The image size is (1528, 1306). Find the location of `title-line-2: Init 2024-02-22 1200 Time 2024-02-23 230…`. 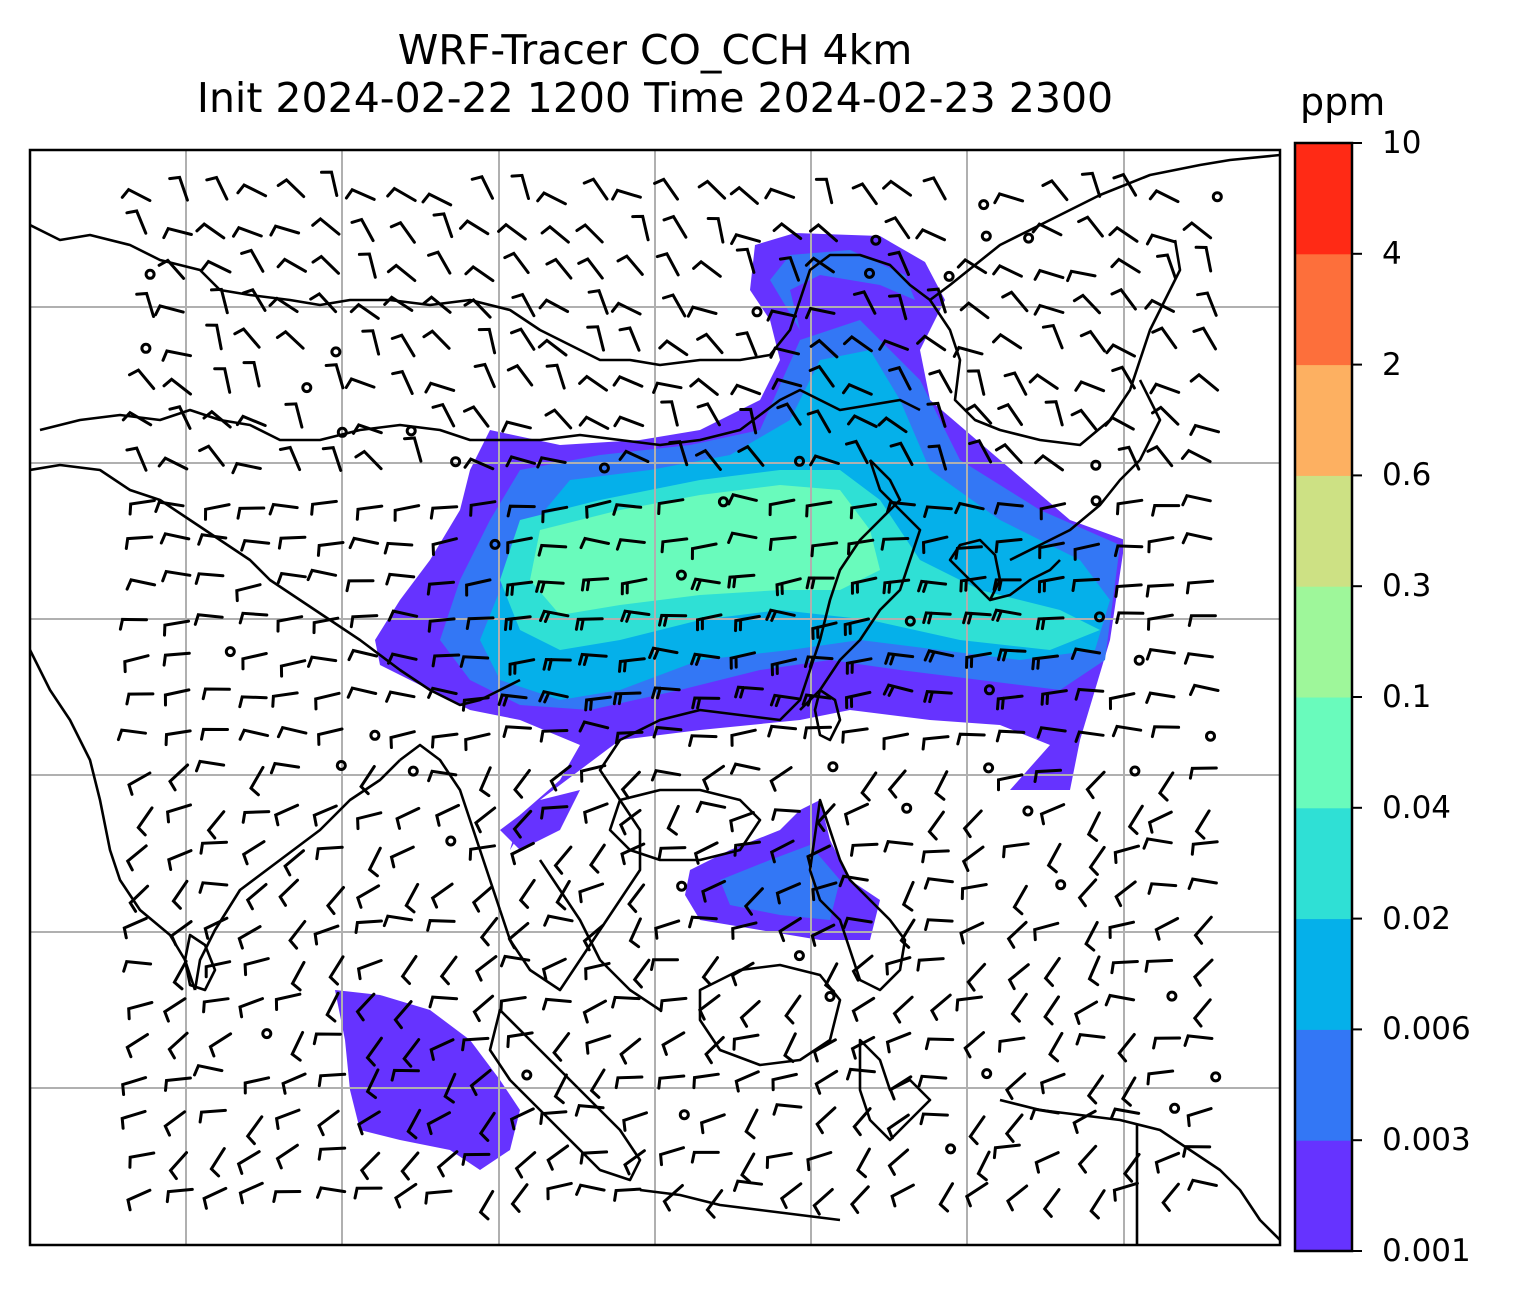

title-line-2: Init 2024-02-22 1200 Time 2024-02-23 230… is located at coordinates (655, 98).